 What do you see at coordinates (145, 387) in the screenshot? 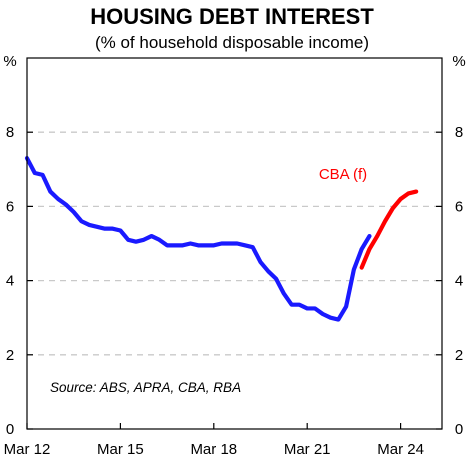
I see `source-note: Source: ABS, APRA, CBA, RBA` at bounding box center [145, 387].